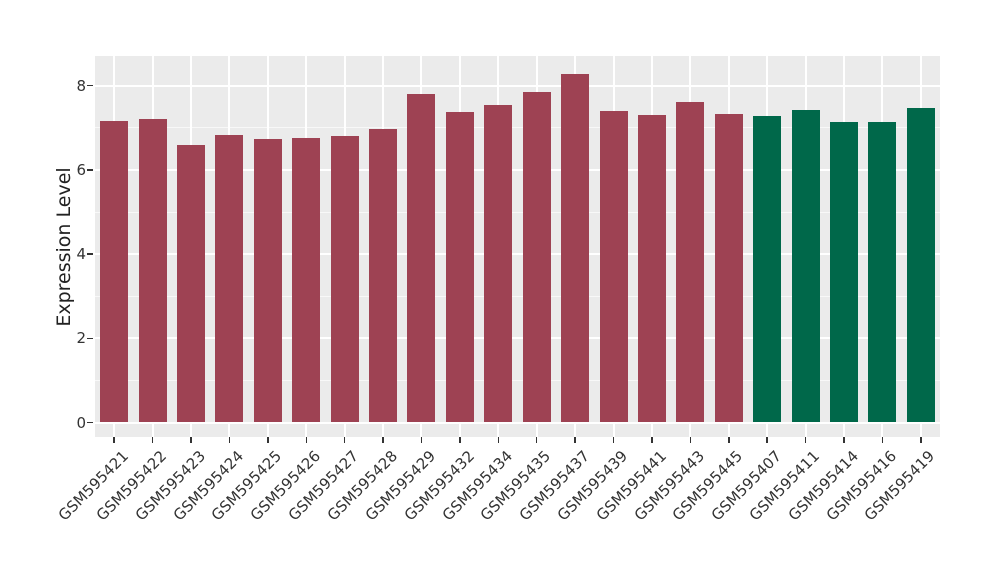 Image resolution: width=1000 pixels, height=580 pixels. Describe the element at coordinates (81, 85) in the screenshot. I see `y-tick-label: 8` at that location.